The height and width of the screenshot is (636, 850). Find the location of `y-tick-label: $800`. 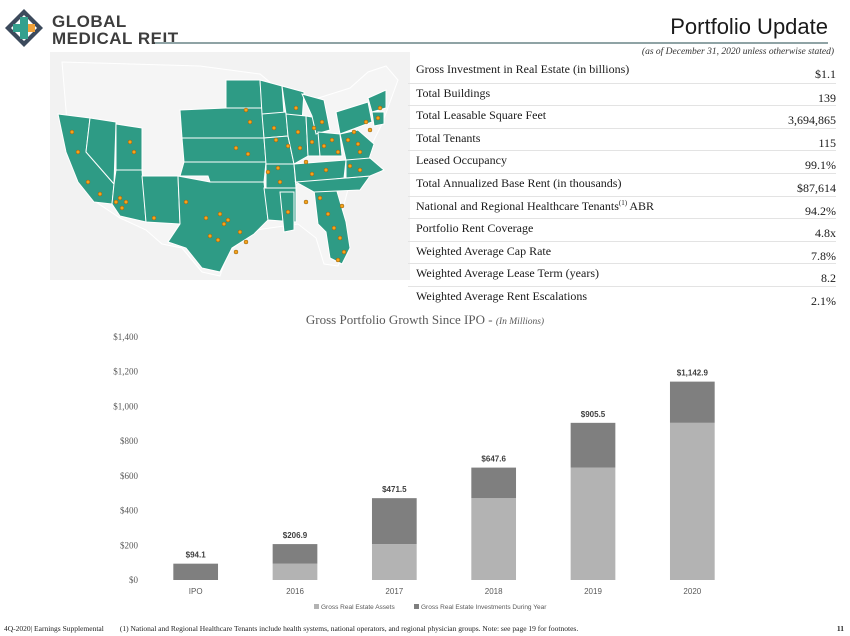

y-tick-label: $800 is located at coordinates (129, 441).